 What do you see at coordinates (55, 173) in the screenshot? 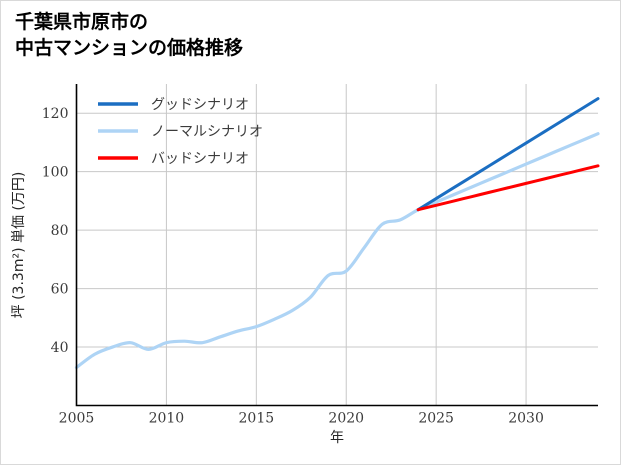
I see `y-tick-label: 100` at bounding box center [55, 173].